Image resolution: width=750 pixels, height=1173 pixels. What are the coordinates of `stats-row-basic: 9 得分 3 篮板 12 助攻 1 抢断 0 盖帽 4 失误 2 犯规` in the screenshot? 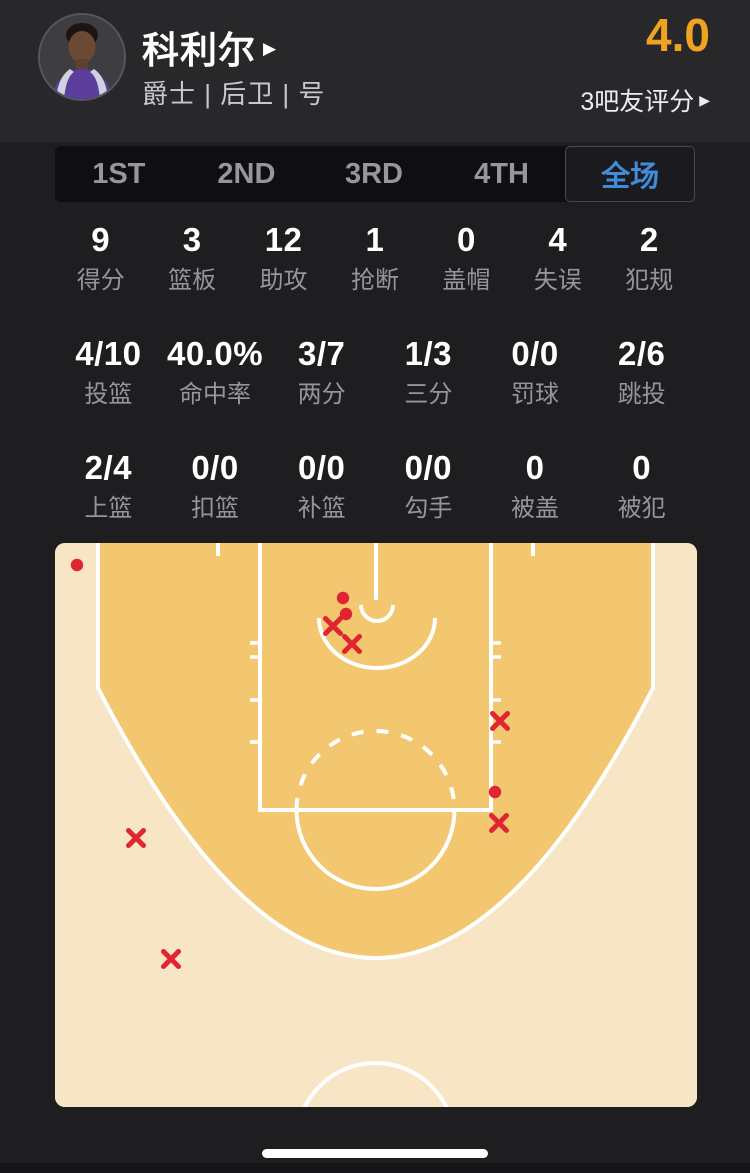 It's located at (375, 258).